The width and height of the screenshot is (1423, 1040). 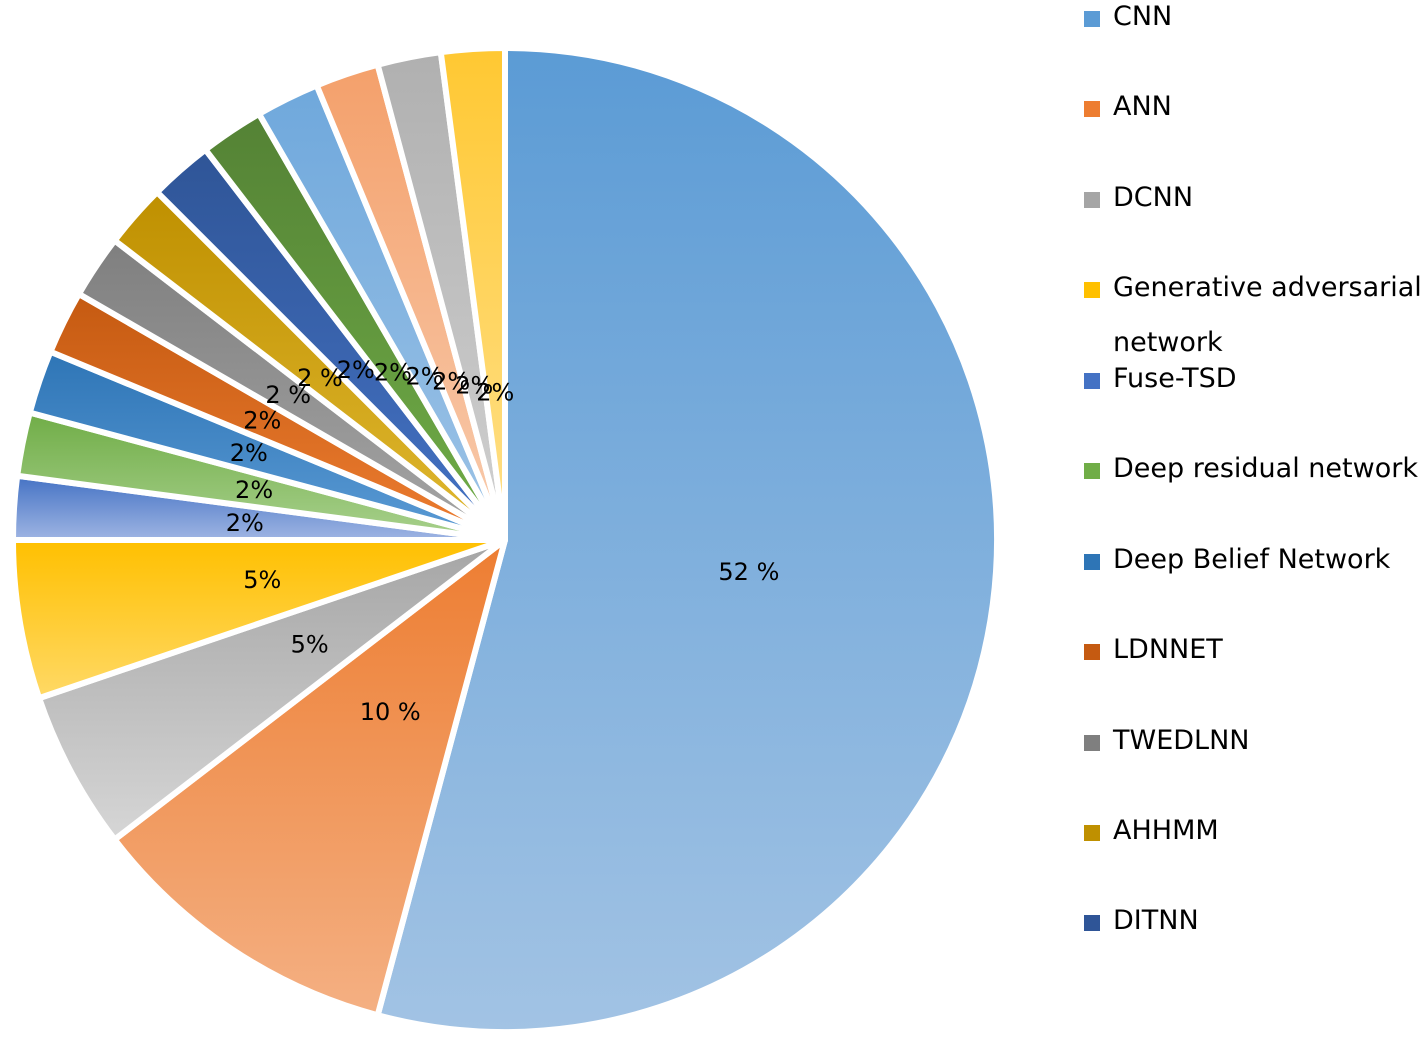 What do you see at coordinates (1168, 649) in the screenshot?
I see `legend-label: LDNNET` at bounding box center [1168, 649].